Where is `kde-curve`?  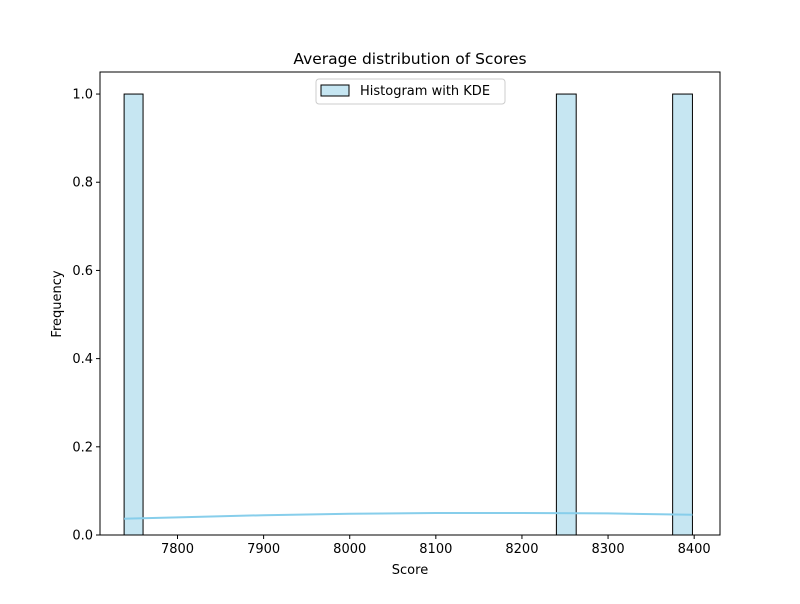 kde-curve is located at coordinates (408, 516).